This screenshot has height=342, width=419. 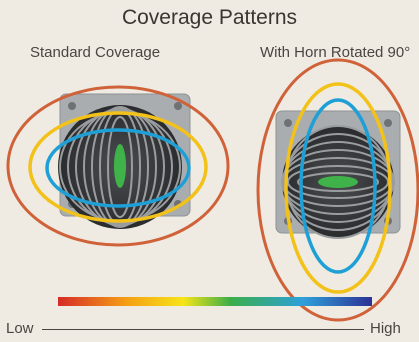 What do you see at coordinates (203, 329) in the screenshot?
I see `scale-axis-line` at bounding box center [203, 329].